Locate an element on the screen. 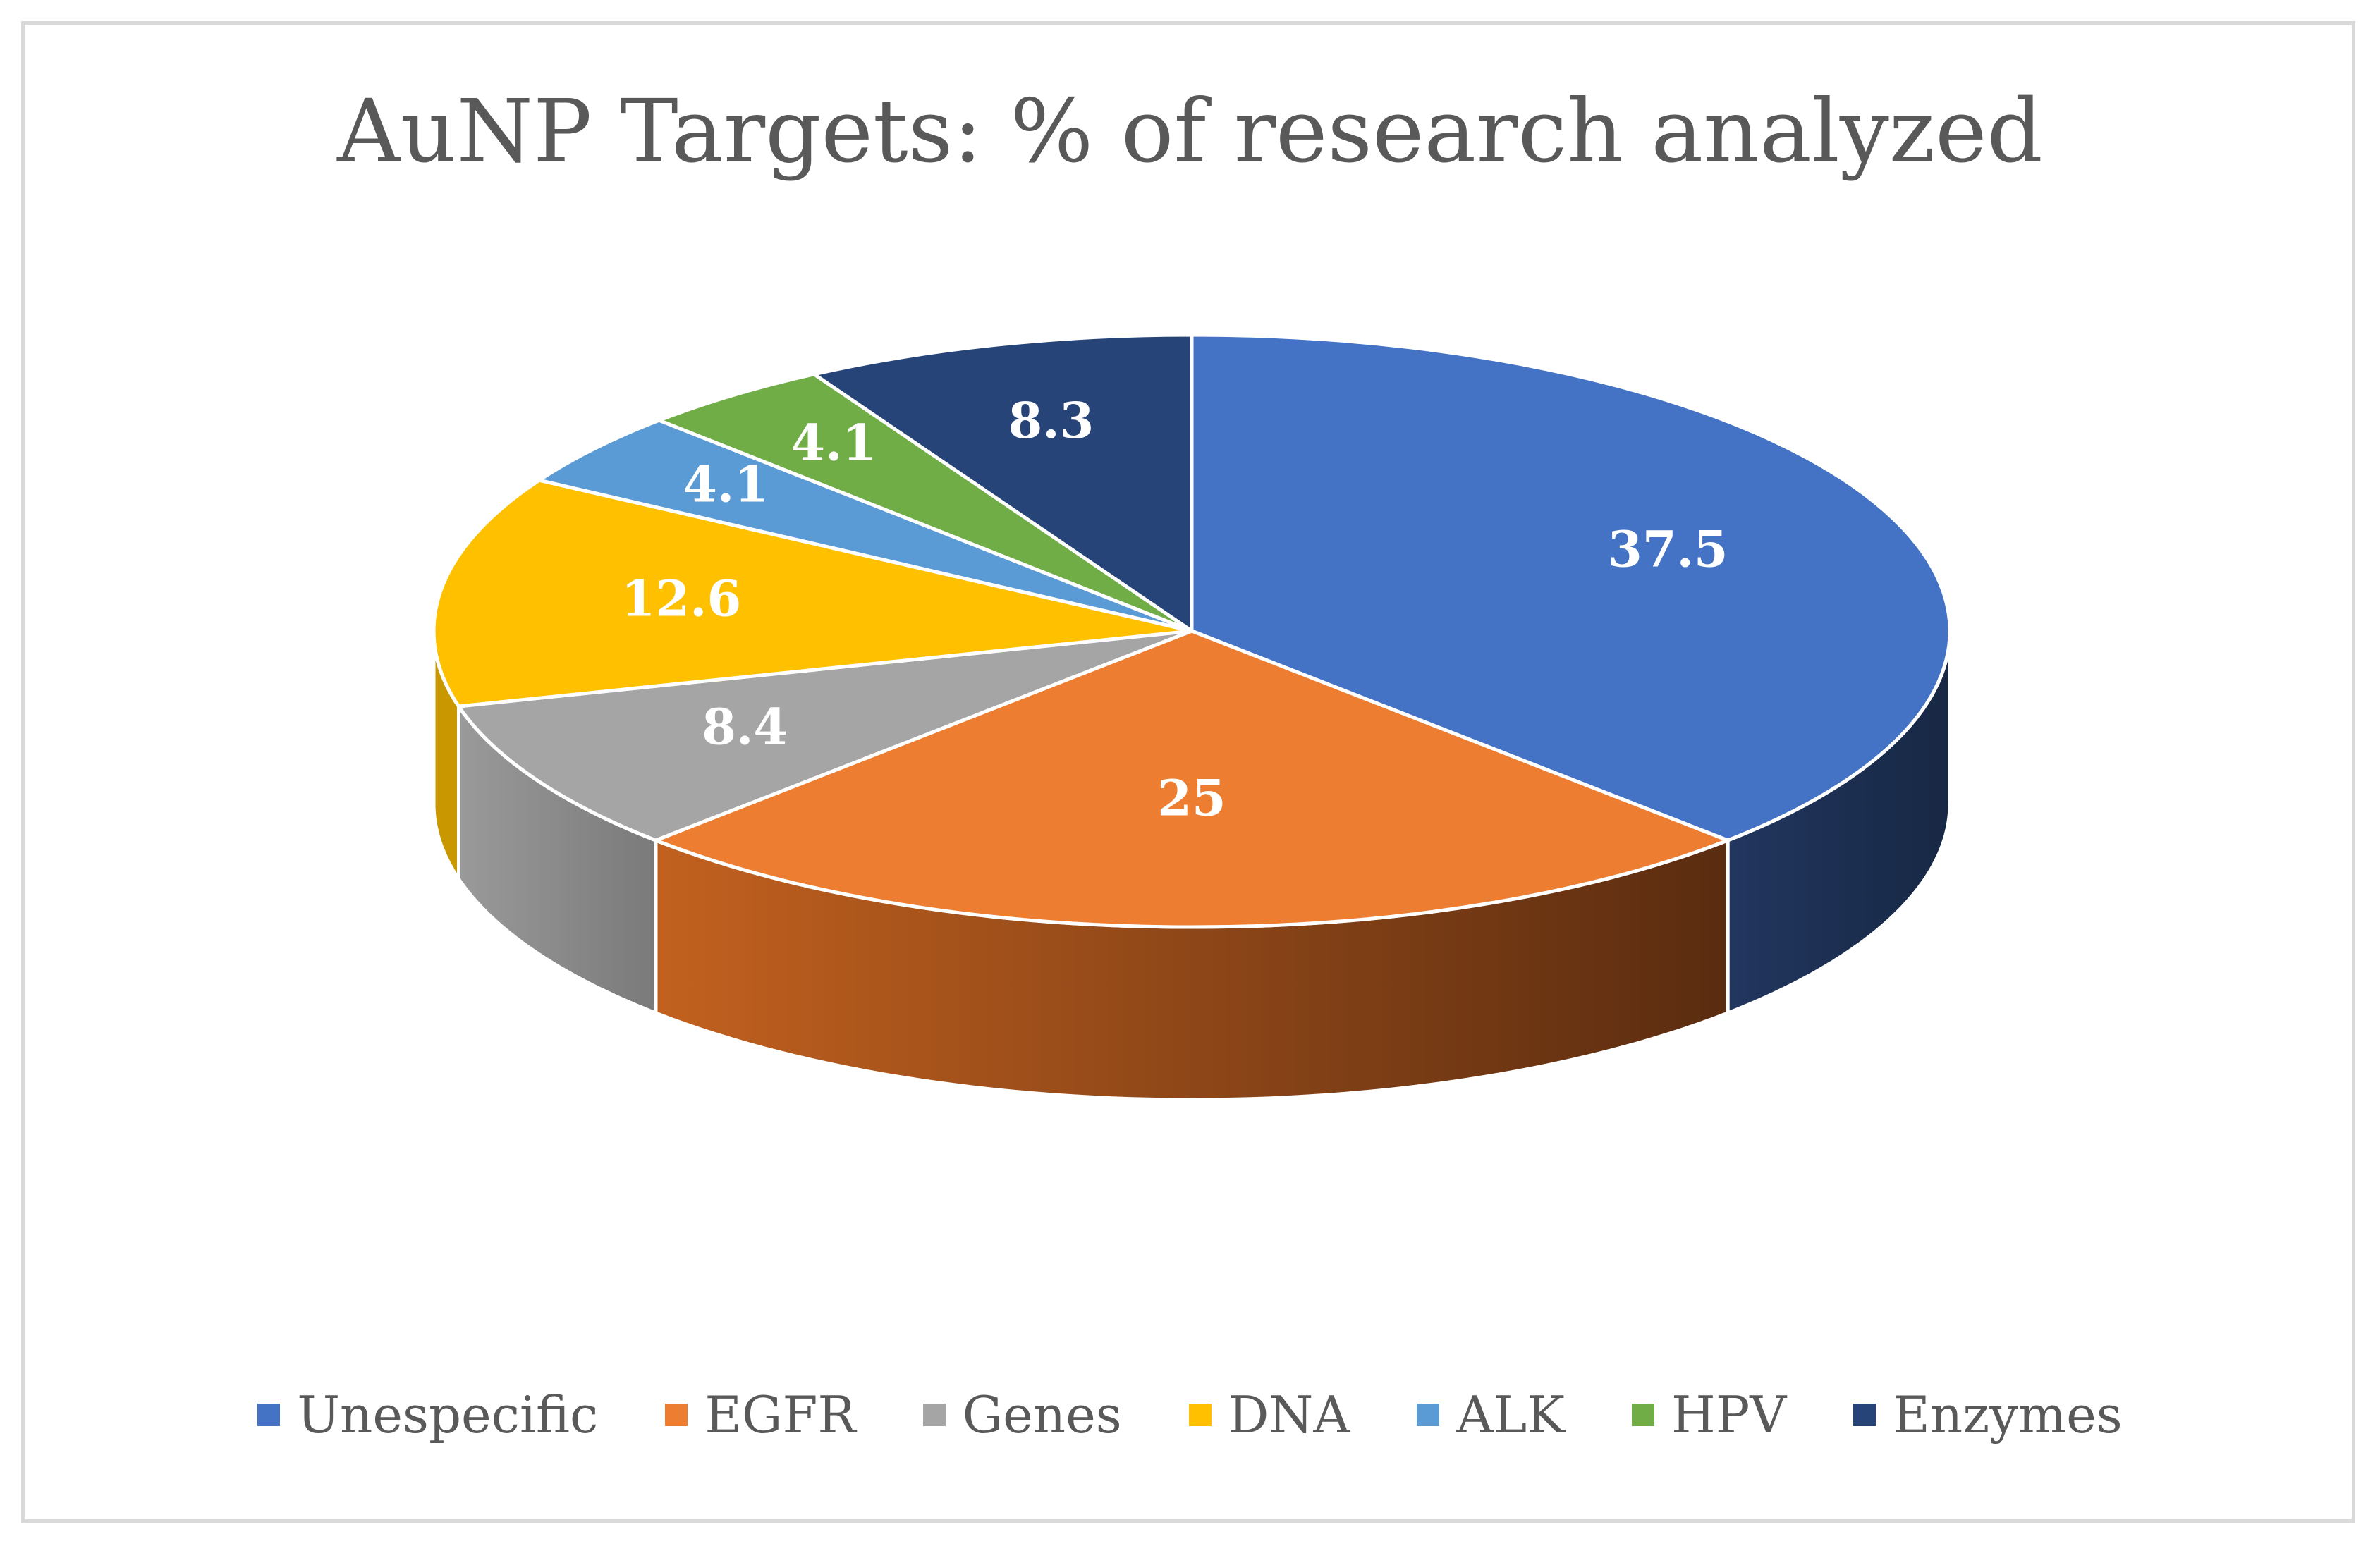  legend-label: EGFR is located at coordinates (780, 1414).